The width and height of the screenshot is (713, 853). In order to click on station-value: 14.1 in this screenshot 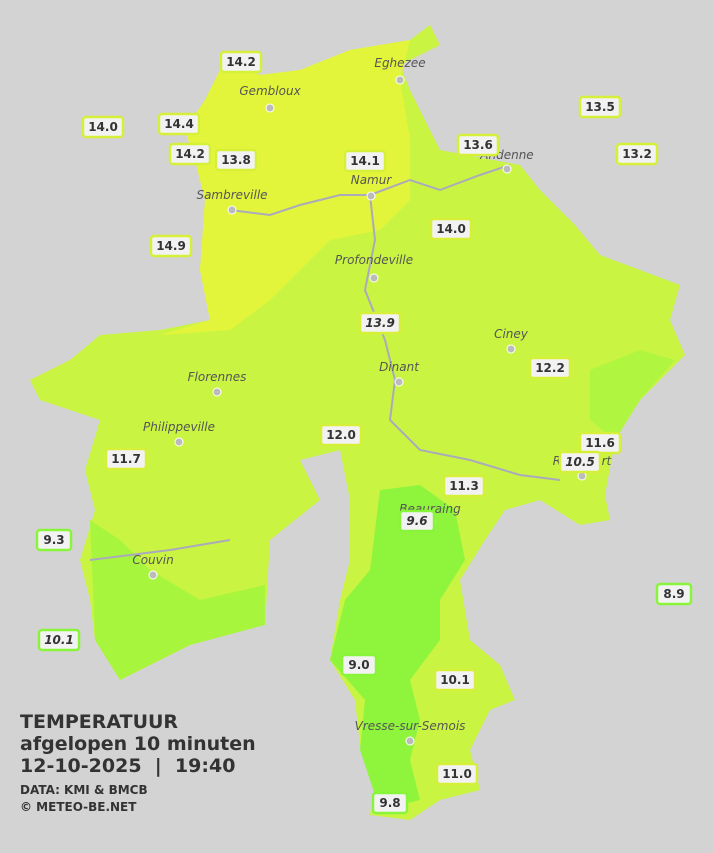, I will do `click(365, 161)`.